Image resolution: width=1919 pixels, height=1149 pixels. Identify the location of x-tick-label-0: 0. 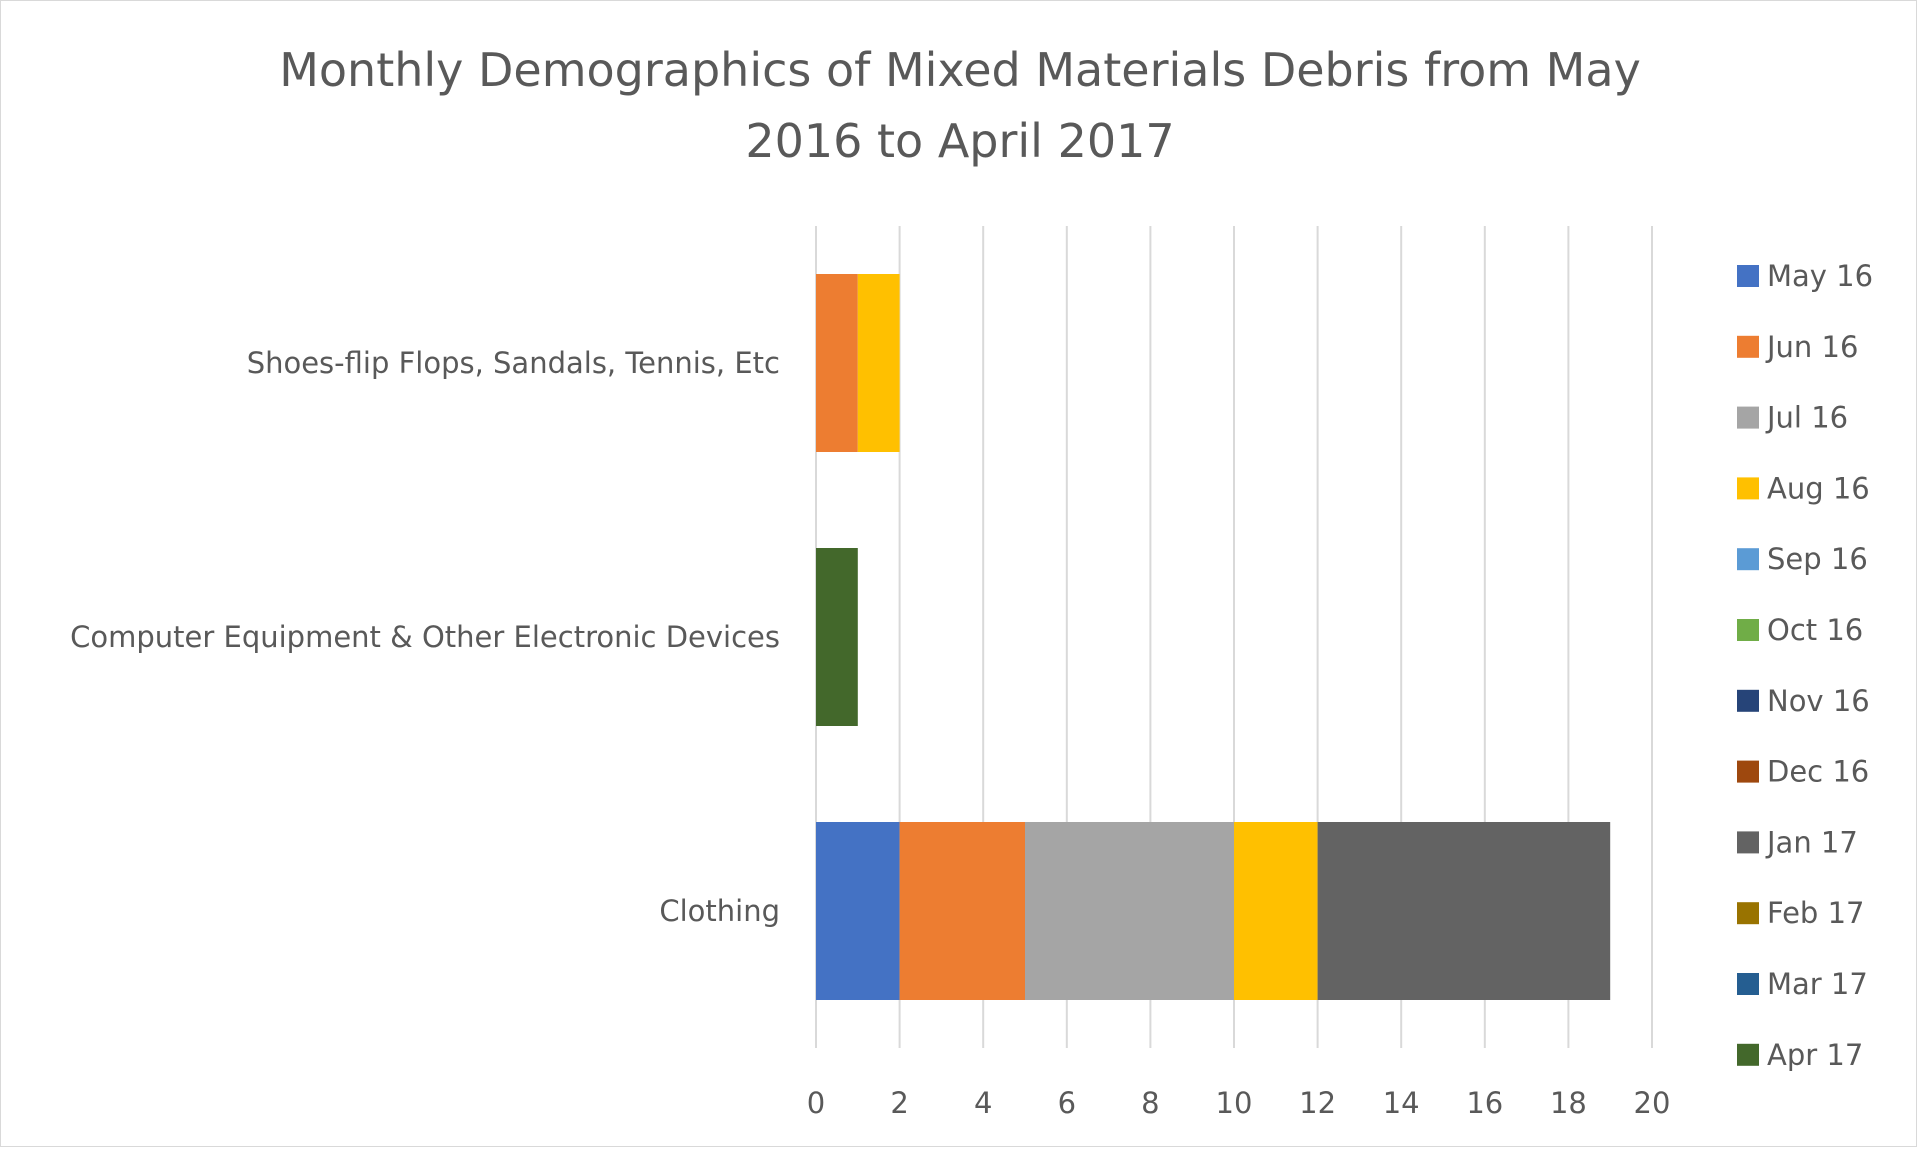
(816, 1103).